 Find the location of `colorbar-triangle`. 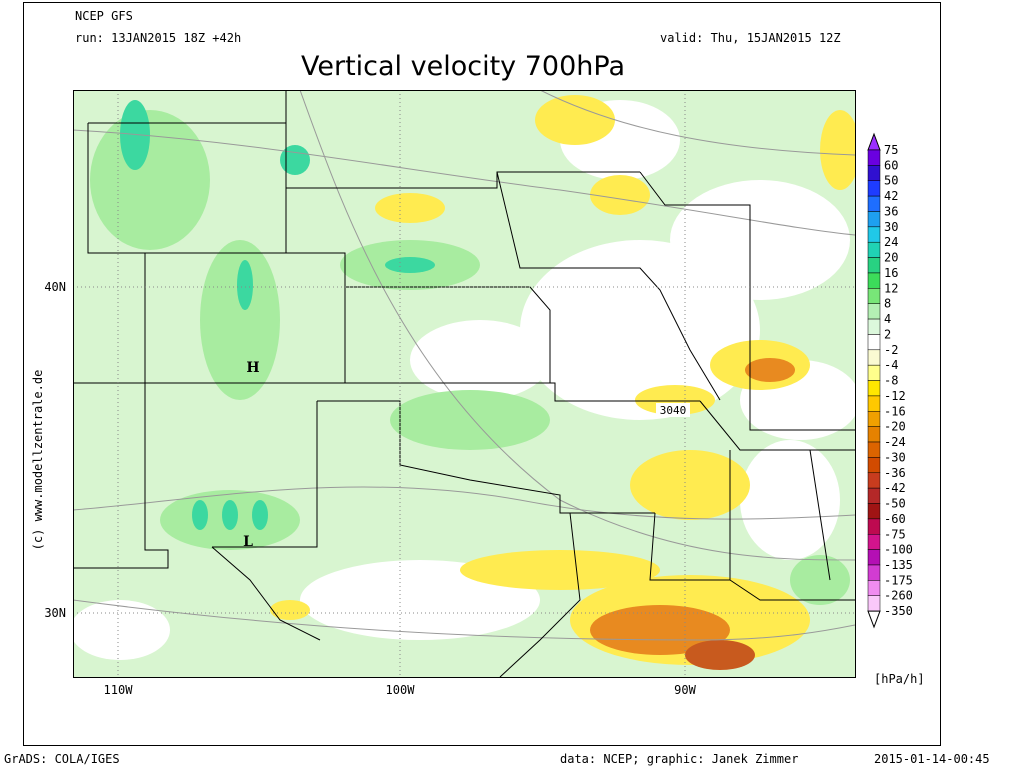

colorbar-triangle is located at coordinates (874, 619).